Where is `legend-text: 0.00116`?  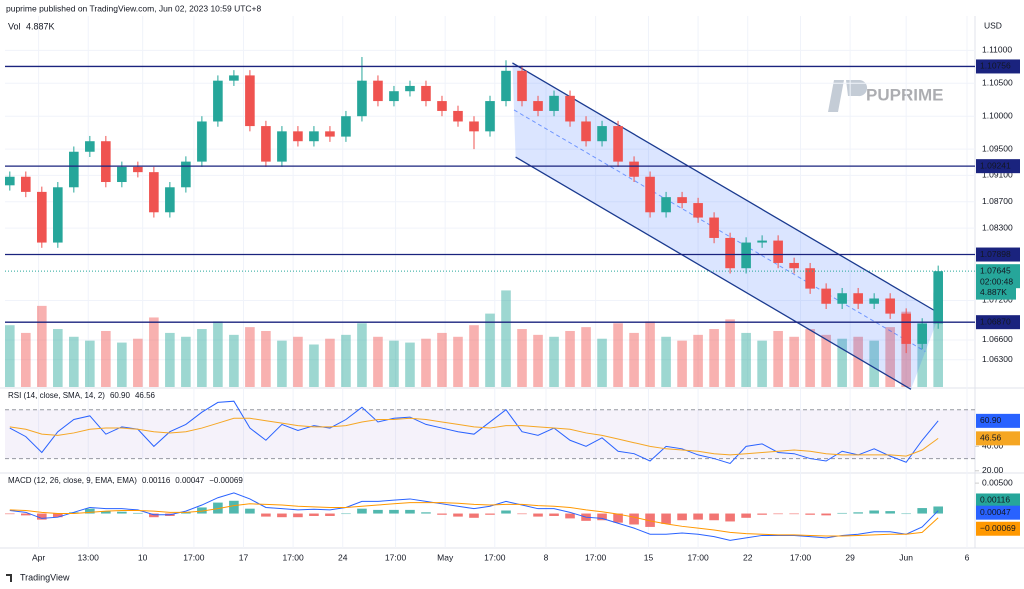 legend-text: 0.00116 is located at coordinates (156, 480).